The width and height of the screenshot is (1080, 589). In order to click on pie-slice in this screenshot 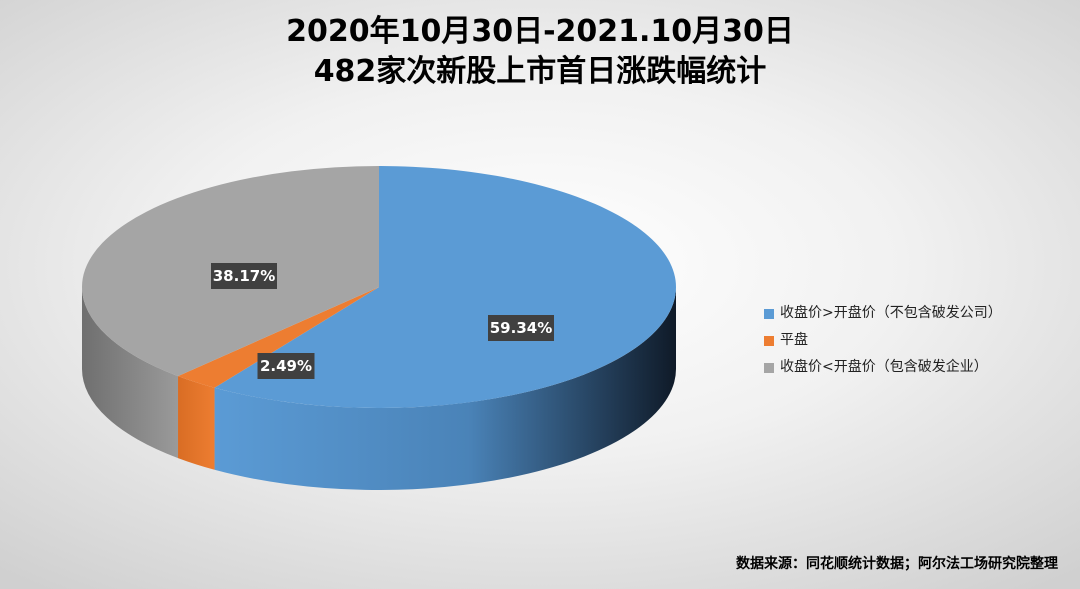, I will do `click(278, 337)`.